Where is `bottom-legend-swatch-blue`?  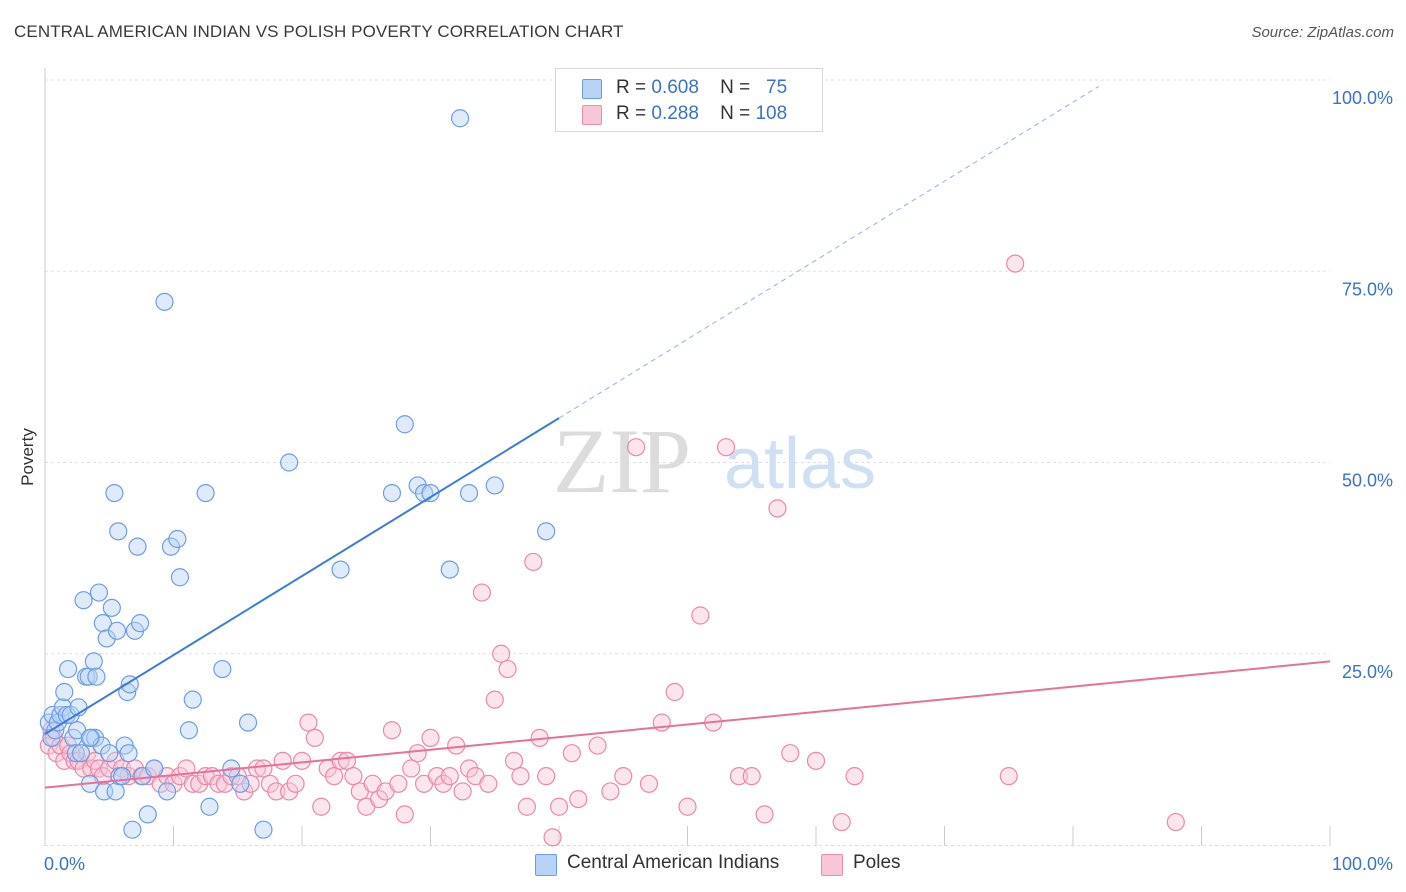
bottom-legend-swatch-blue is located at coordinates (546, 865).